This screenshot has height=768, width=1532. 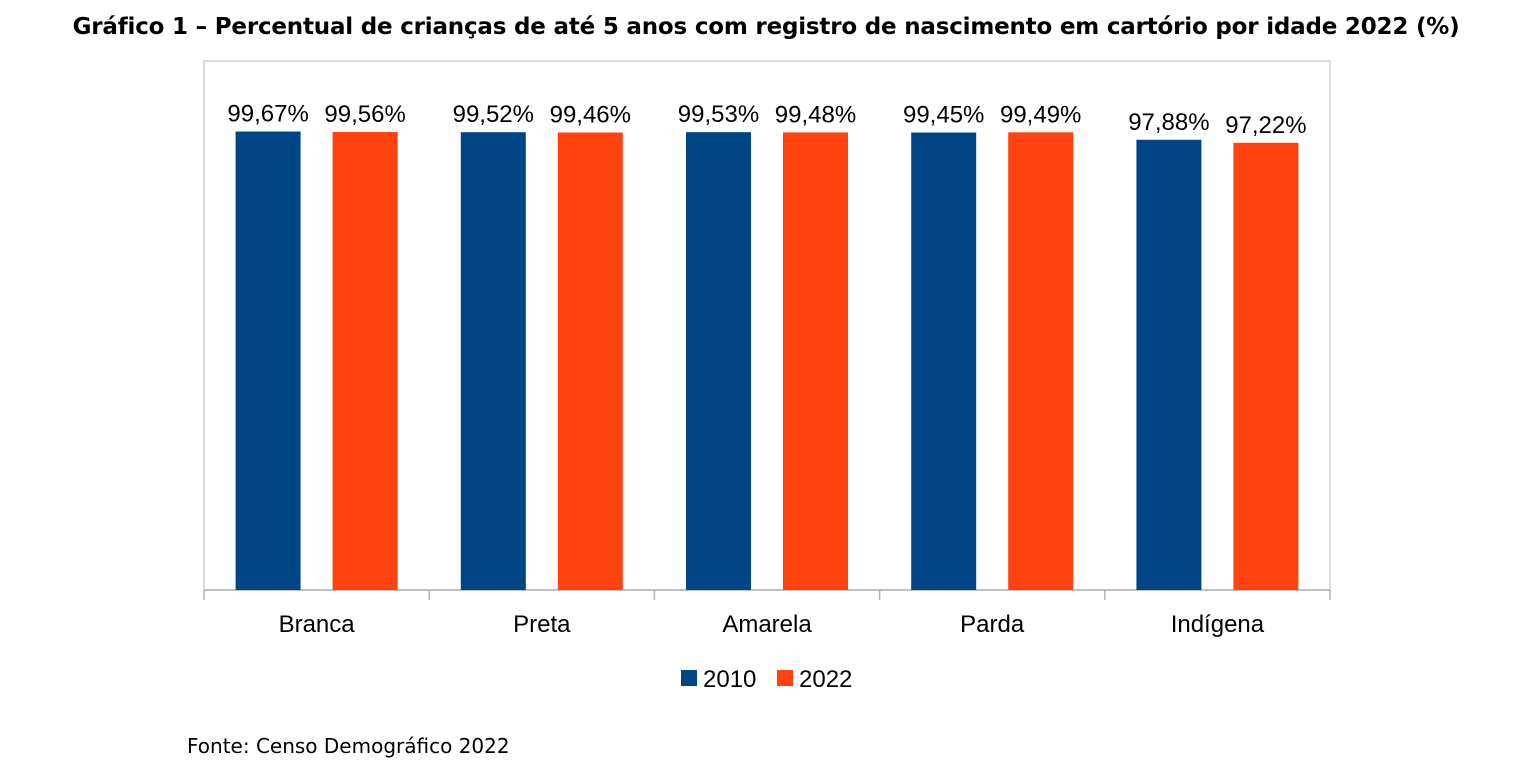 What do you see at coordinates (317, 624) in the screenshot?
I see `x-tick-label: Branca` at bounding box center [317, 624].